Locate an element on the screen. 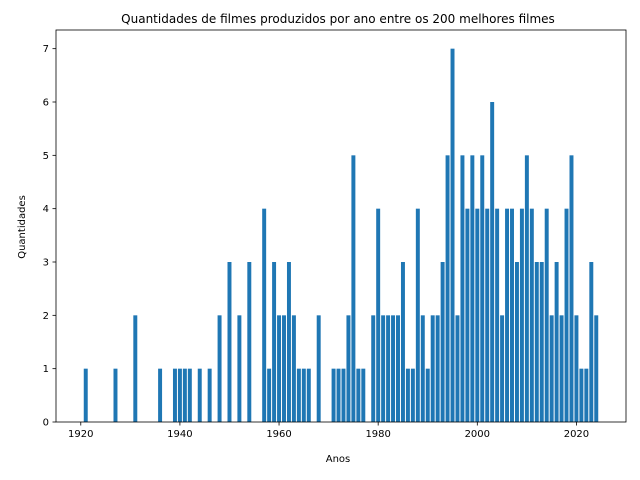  bar-1942 is located at coordinates (189, 395).